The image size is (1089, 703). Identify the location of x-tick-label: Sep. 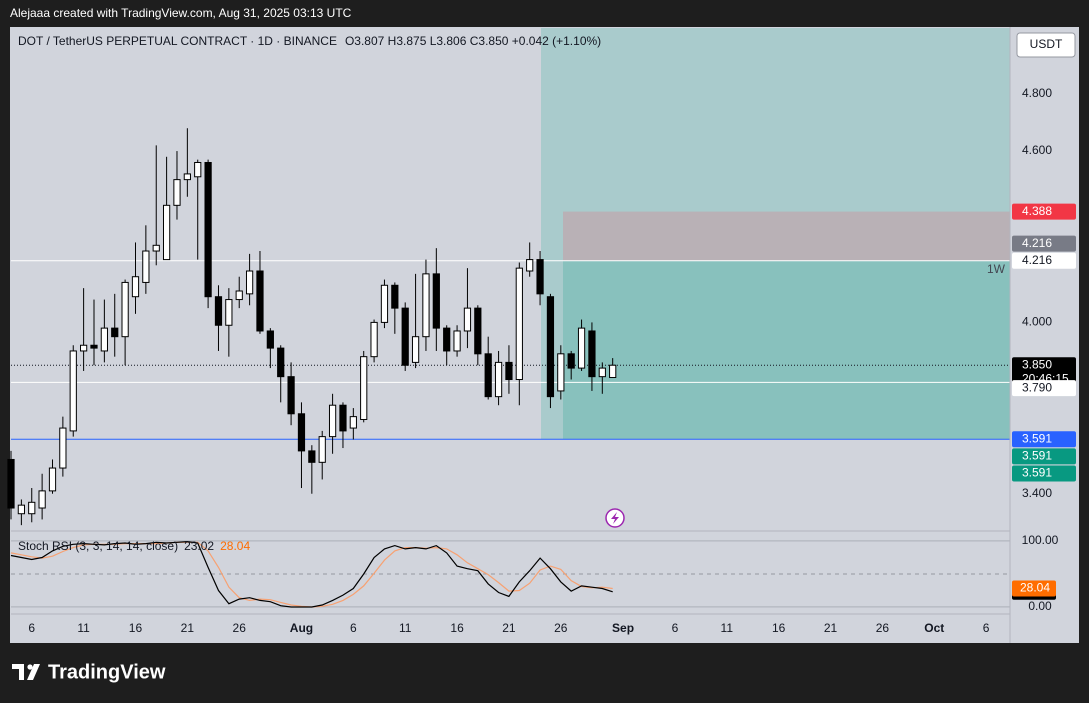
(623, 628).